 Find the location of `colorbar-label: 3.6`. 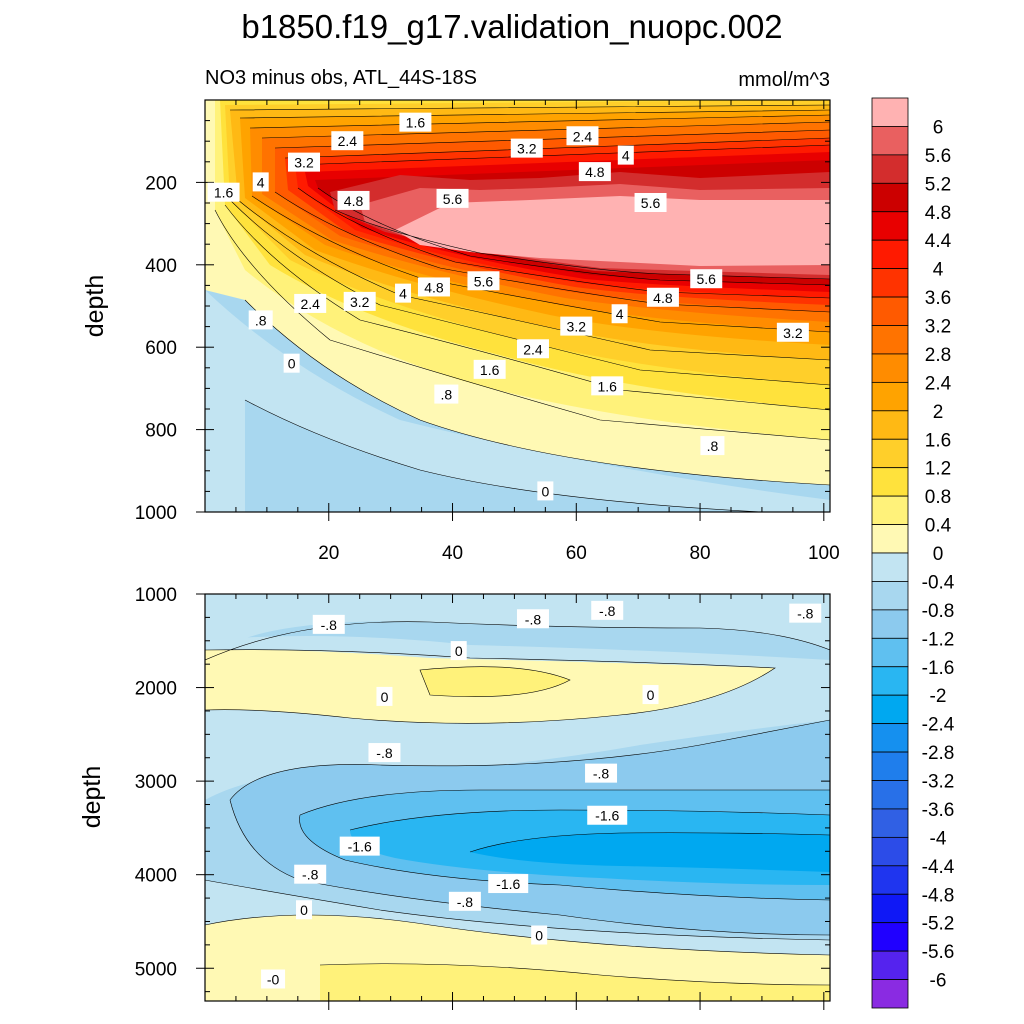

colorbar-label: 3.6 is located at coordinates (938, 298).